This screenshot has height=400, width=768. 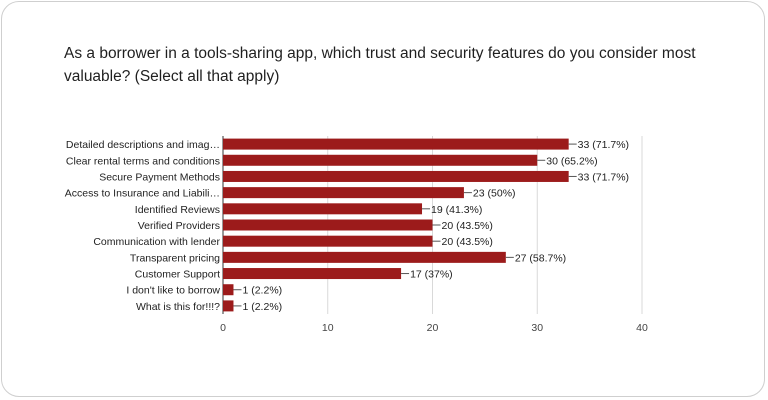 What do you see at coordinates (571, 161) in the screenshot?
I see `data-label: 30 (65.2%)` at bounding box center [571, 161].